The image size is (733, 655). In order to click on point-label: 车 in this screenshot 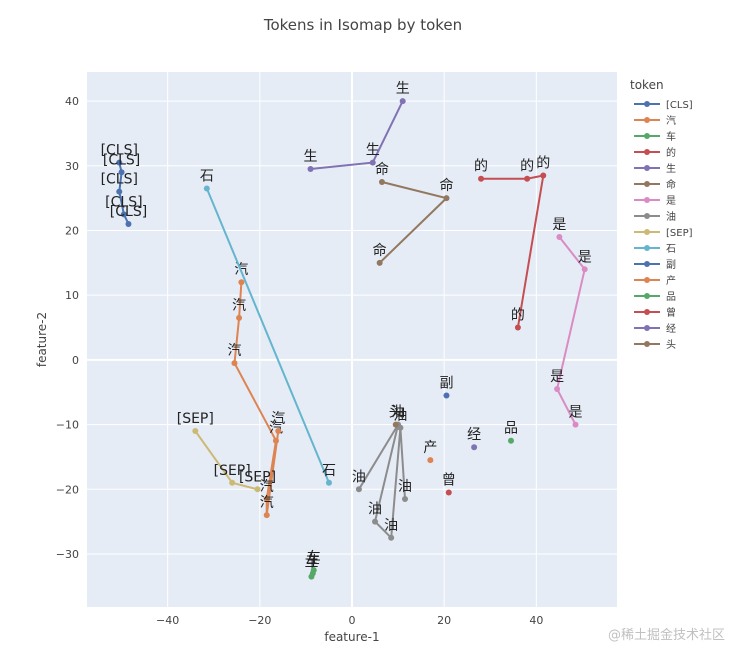, I will do `click(314, 557)`.